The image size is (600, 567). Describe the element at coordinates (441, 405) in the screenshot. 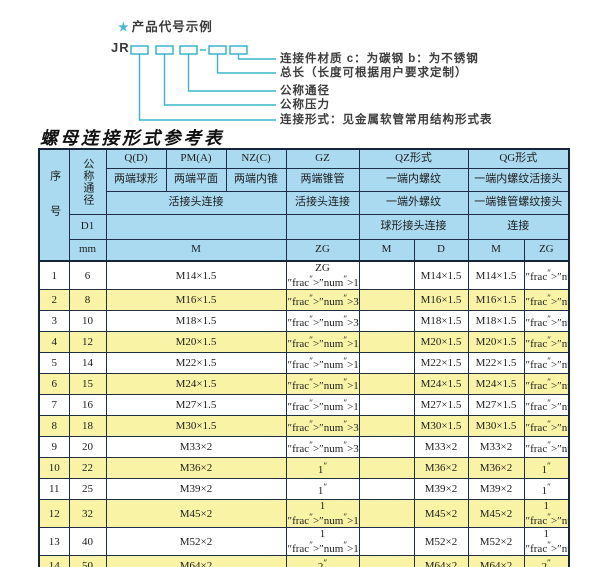

I see `cell-qz-d: M27×1.5` at that location.